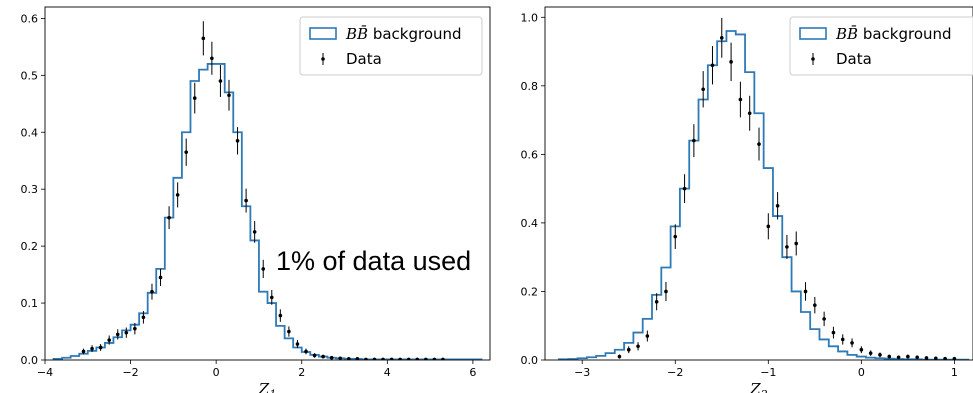  I want to click on x-tick-label: 1, so click(954, 372).